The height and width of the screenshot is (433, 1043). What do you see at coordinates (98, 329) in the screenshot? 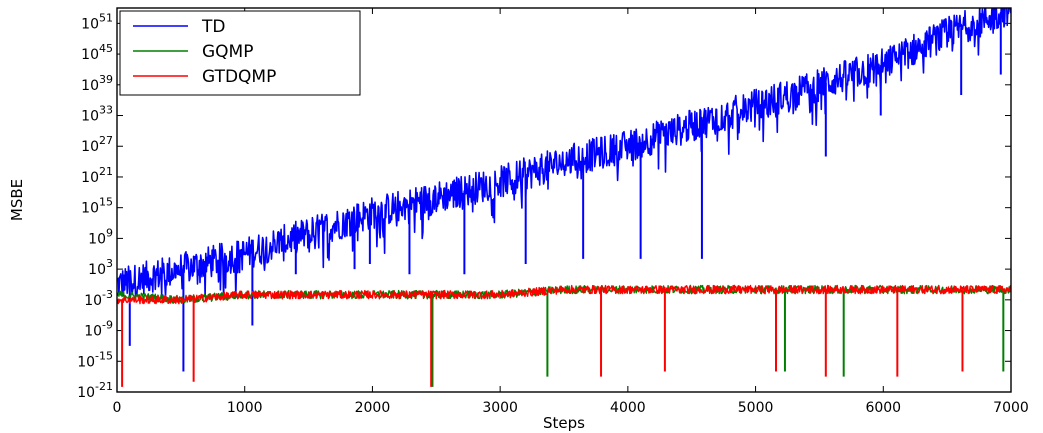
I see `y-tick-label: 10⁻⁹` at bounding box center [98, 329].